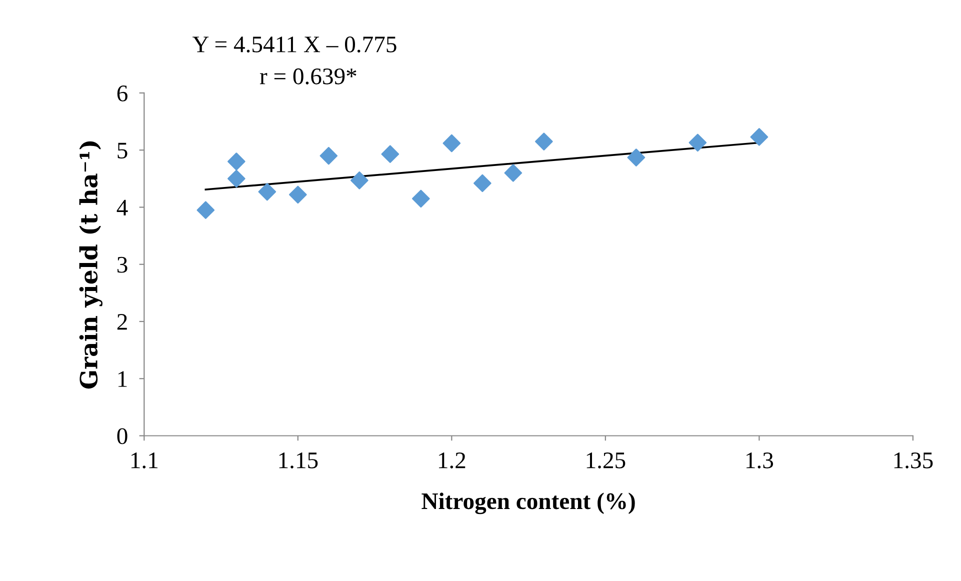 Image resolution: width=961 pixels, height=581 pixels. Describe the element at coordinates (122, 208) in the screenshot. I see `y-tick-label: 4` at that location.